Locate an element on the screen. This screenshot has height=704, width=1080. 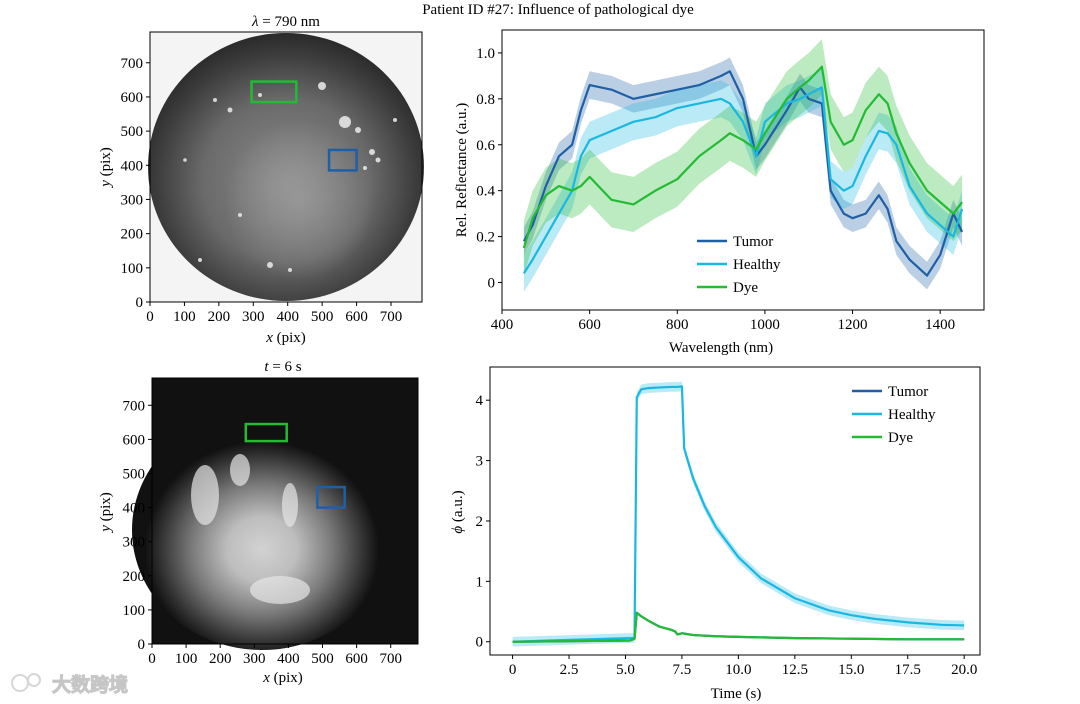
x-tick-label: 2.5 is located at coordinates (569, 670).